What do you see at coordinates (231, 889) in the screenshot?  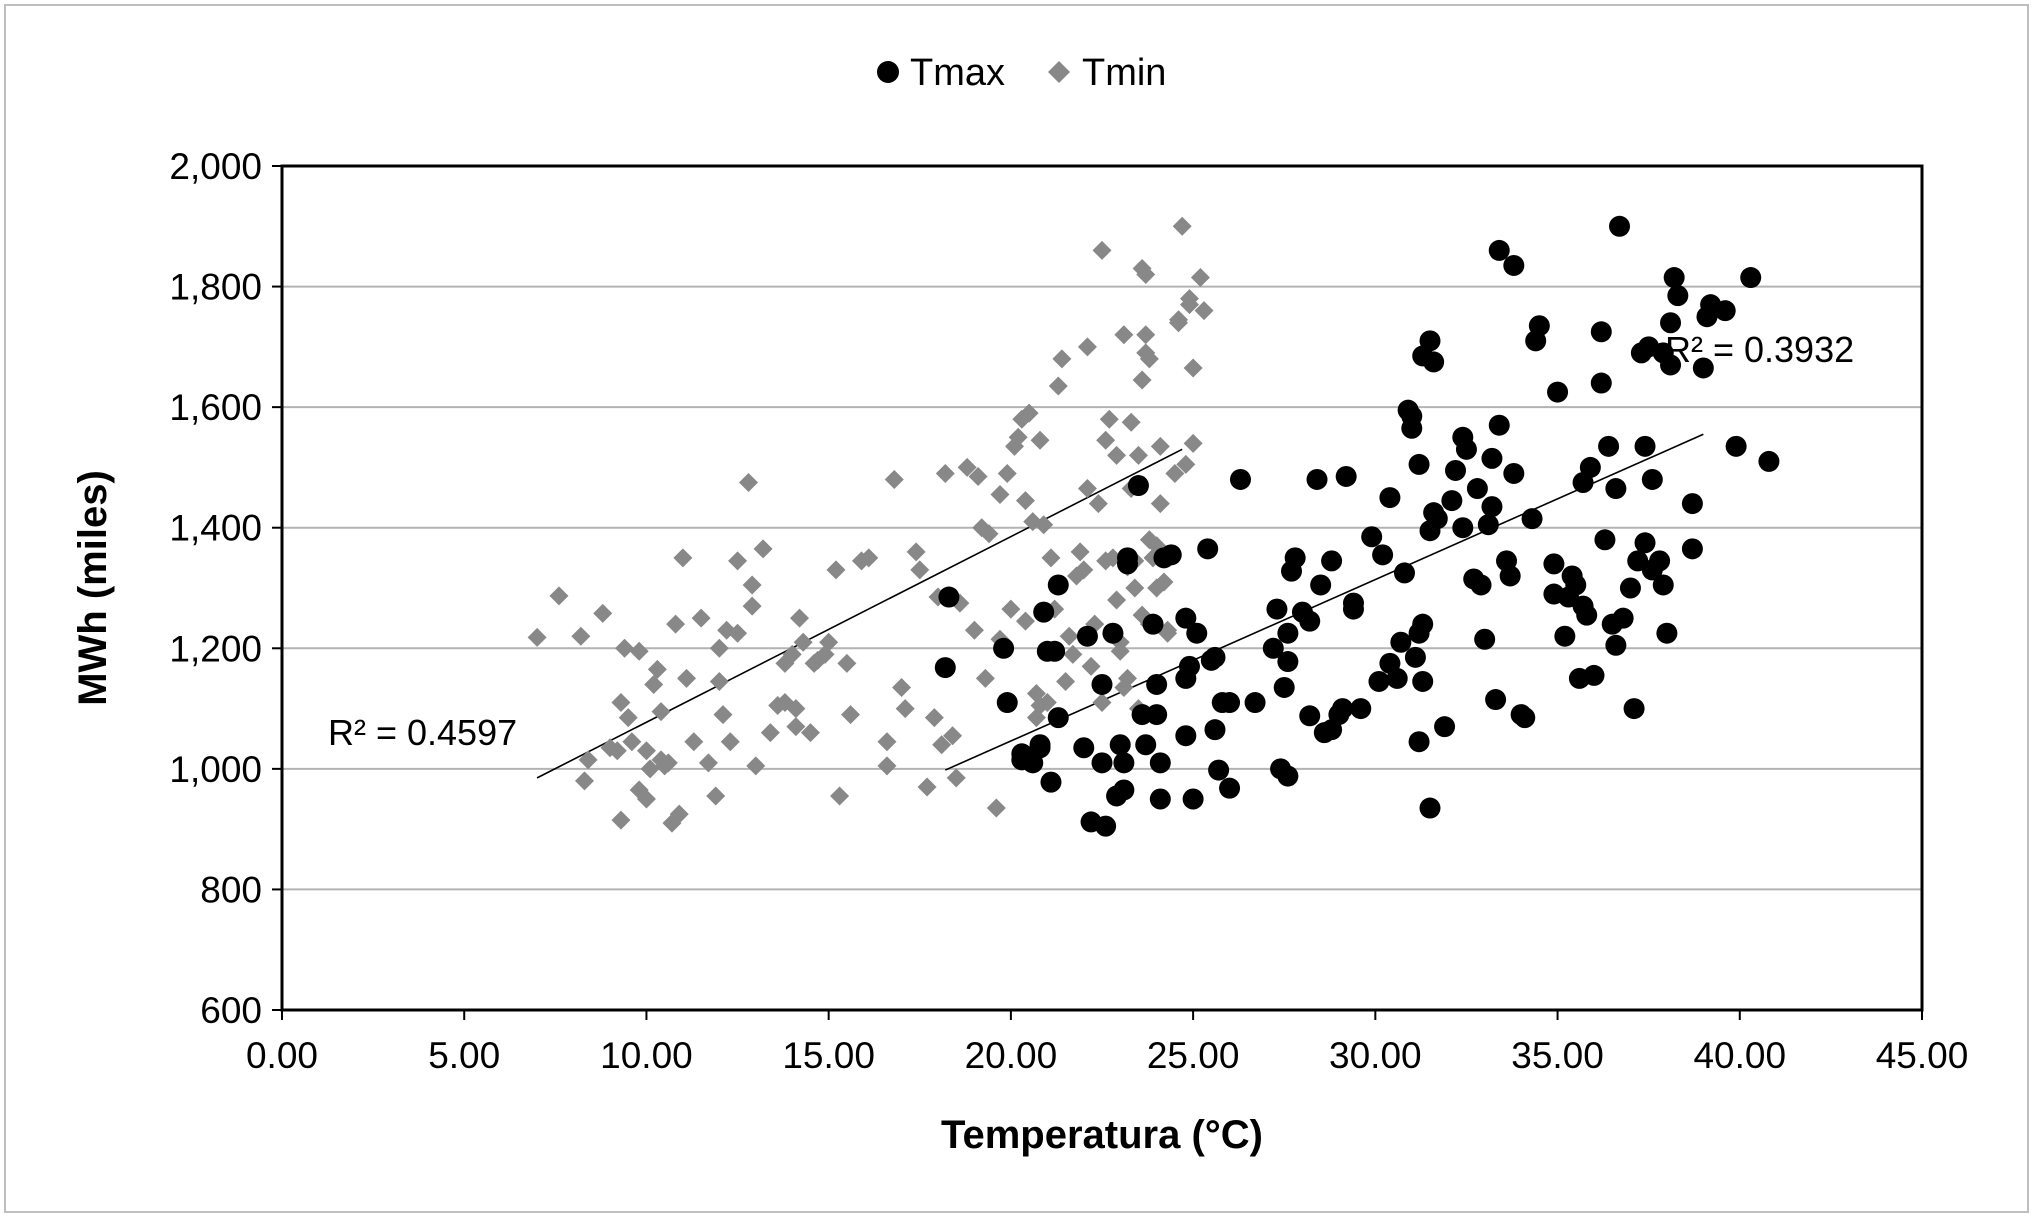 I see `y-tick-label: 800` at bounding box center [231, 889].